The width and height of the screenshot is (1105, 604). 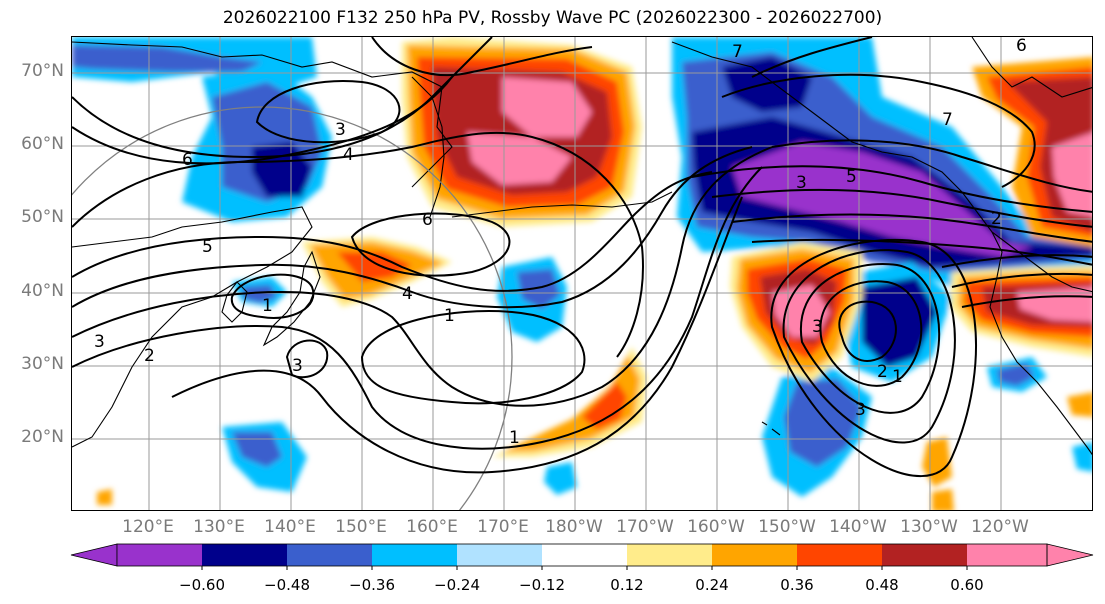 I want to click on contour-1-loop, so click(x=473, y=357).